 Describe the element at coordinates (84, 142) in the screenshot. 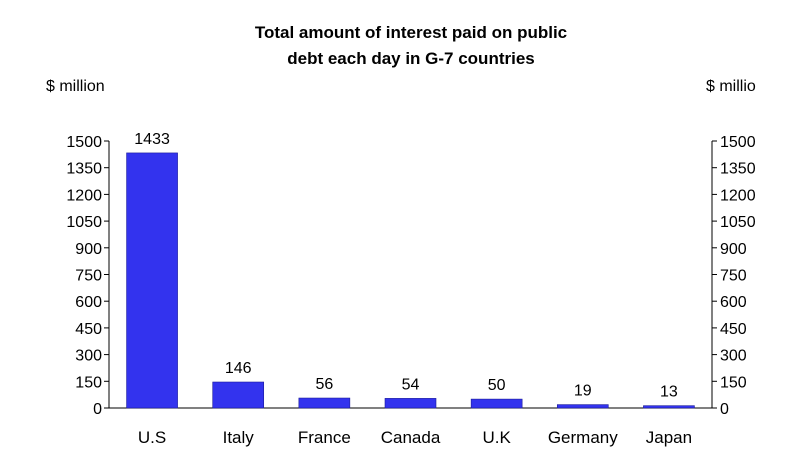

I see `y-tick-label-left: 1500` at that location.